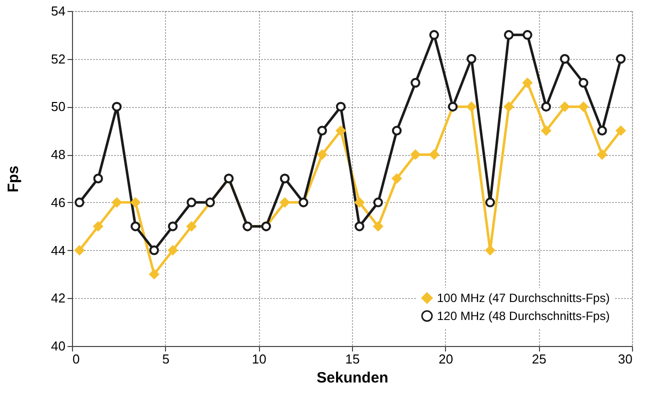  Describe the element at coordinates (625, 359) in the screenshot. I see `x-tick-label: 30` at that location.